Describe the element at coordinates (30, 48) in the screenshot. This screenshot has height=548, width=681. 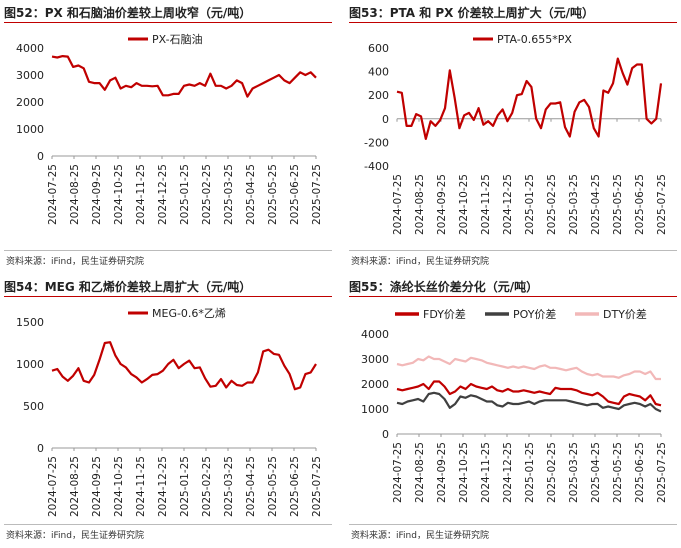
I see `y-tick-label: 4000` at that location.